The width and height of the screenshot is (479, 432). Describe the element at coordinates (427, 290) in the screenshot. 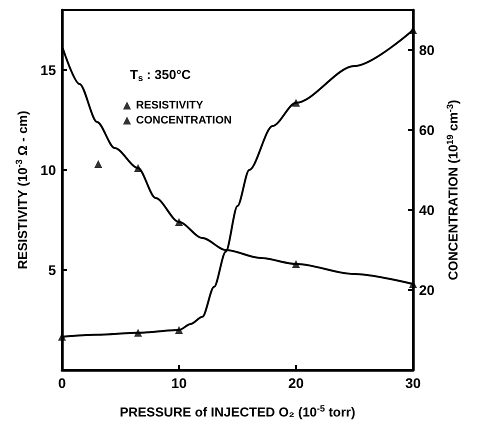

I see `y2-tick-label: 20` at that location.